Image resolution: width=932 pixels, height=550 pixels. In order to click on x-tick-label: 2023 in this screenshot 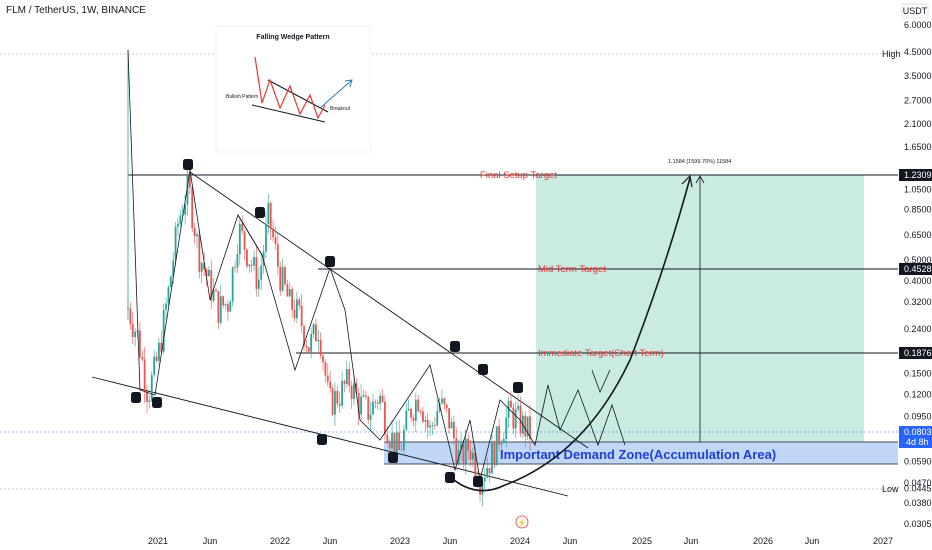, I will do `click(400, 541)`.